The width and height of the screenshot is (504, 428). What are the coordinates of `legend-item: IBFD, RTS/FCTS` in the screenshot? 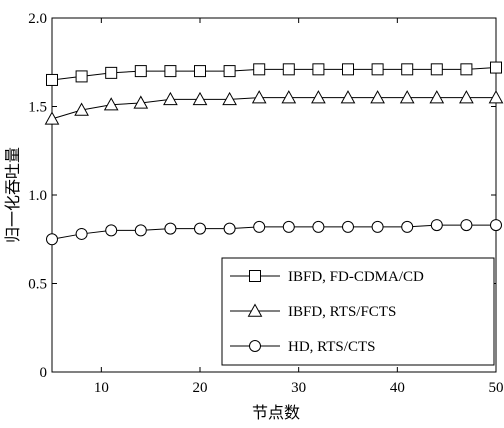 It's located at (313, 311).